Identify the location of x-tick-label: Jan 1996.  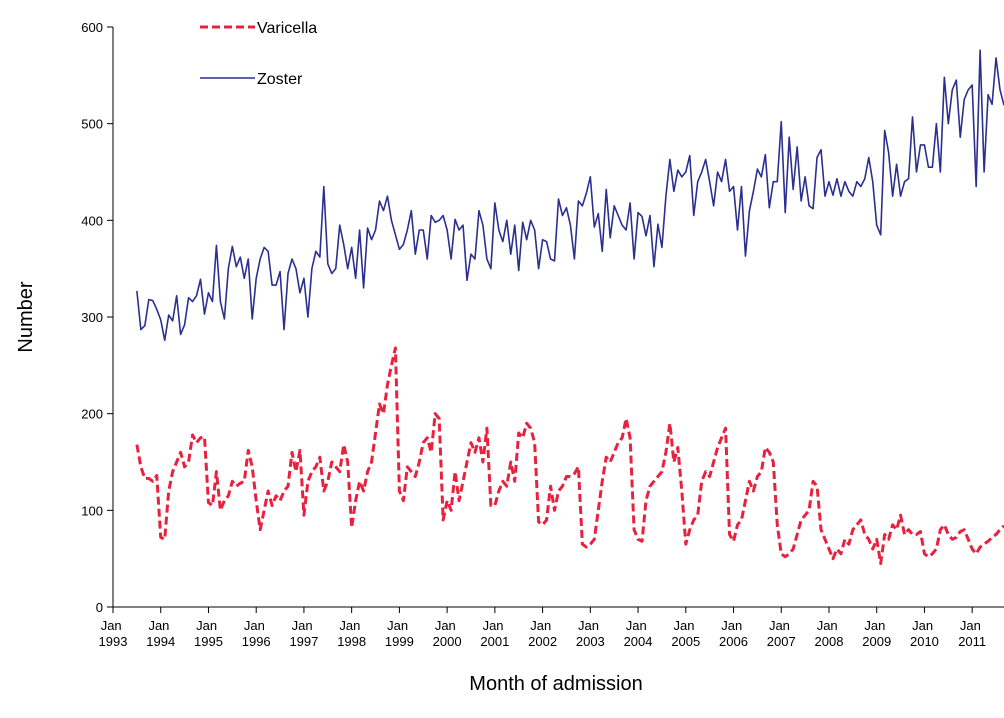
(256, 633).